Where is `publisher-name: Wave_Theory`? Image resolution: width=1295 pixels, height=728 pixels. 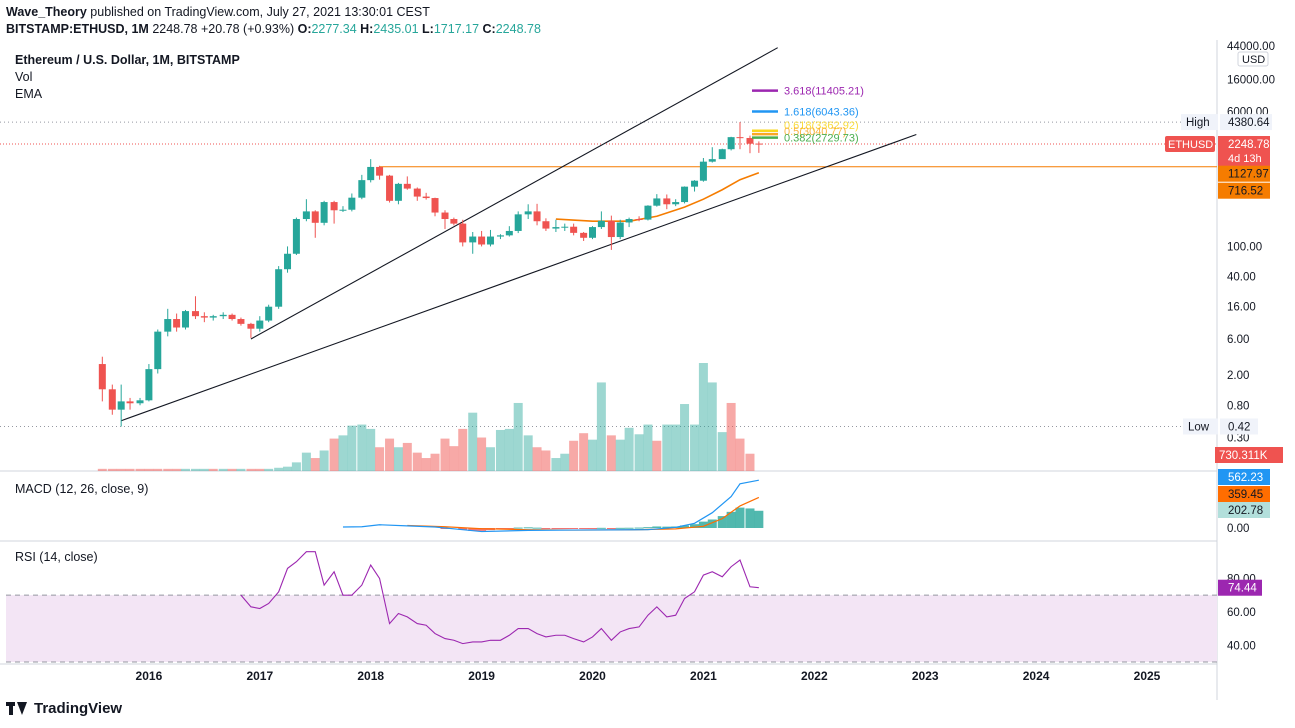
publisher-name: Wave_Theory is located at coordinates (46, 12).